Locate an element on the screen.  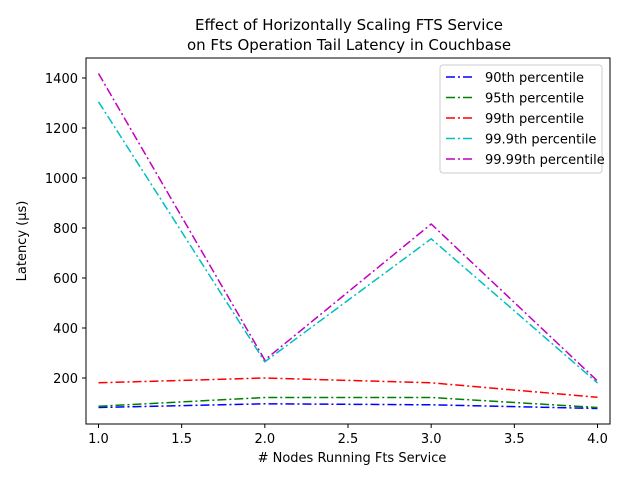
x-tick-label: 1.5 is located at coordinates (181, 439).